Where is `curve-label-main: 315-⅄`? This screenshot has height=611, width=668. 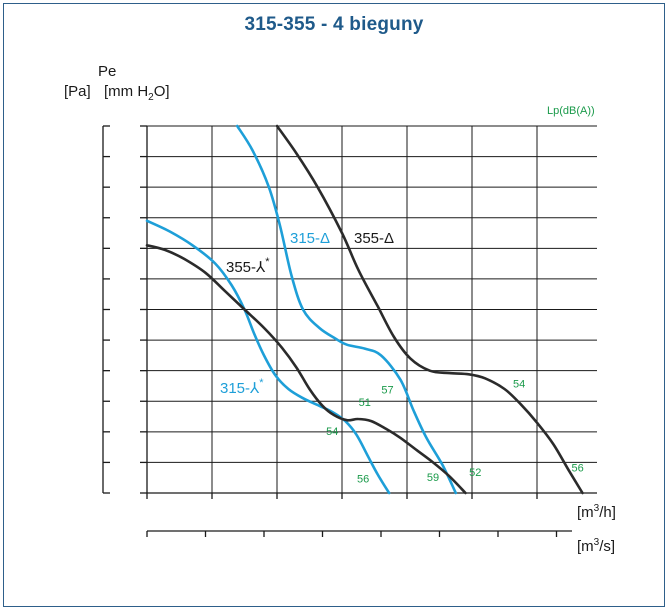
curve-label-main: 315-⅄ is located at coordinates (240, 388).